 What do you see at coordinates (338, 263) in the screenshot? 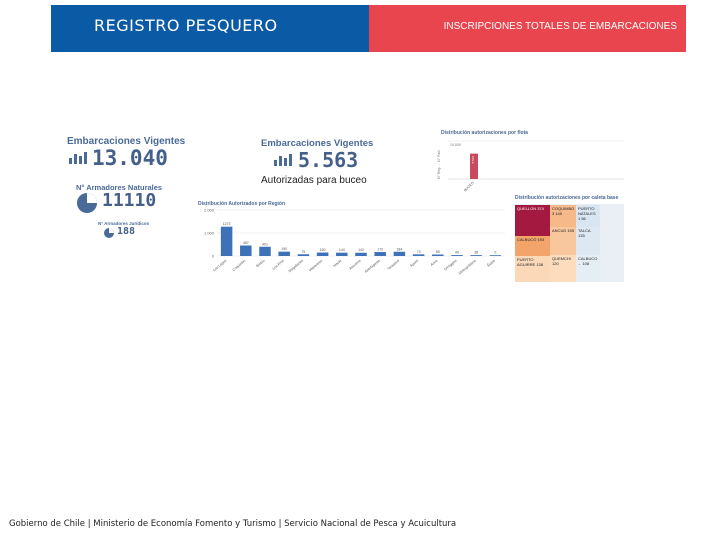
I see `x-tick-label: Maule` at bounding box center [338, 263].